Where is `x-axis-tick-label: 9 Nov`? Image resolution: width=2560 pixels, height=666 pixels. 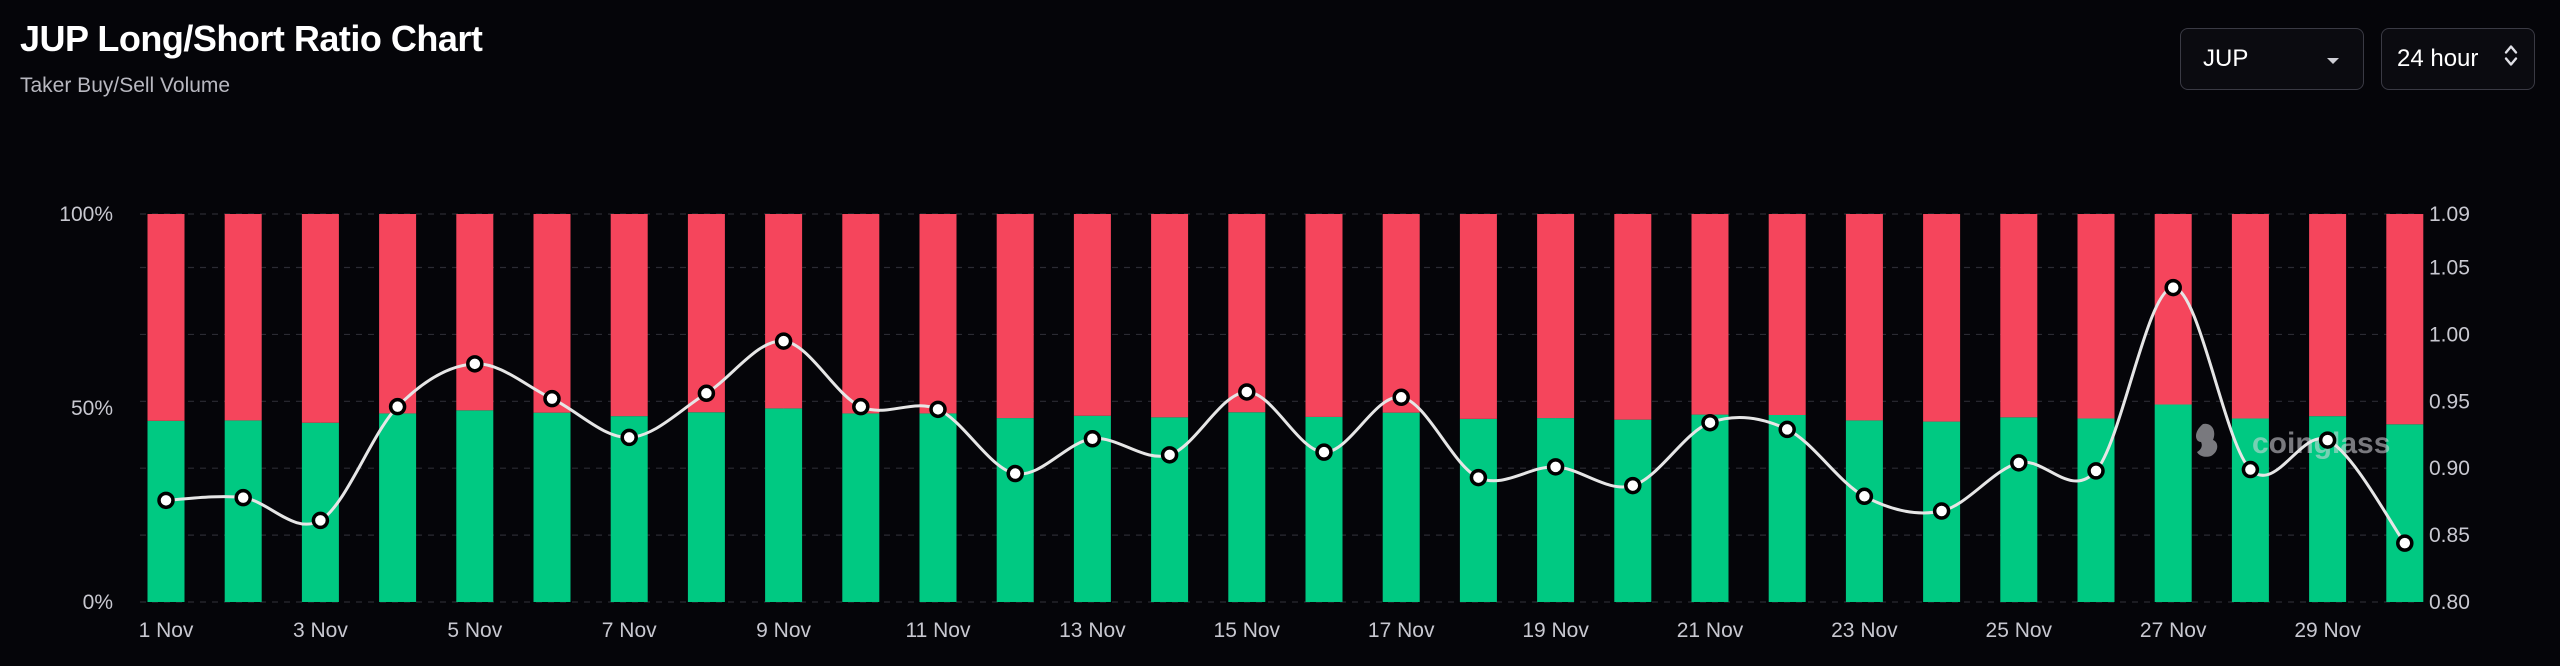
x-axis-tick-label: 9 Nov is located at coordinates (783, 630).